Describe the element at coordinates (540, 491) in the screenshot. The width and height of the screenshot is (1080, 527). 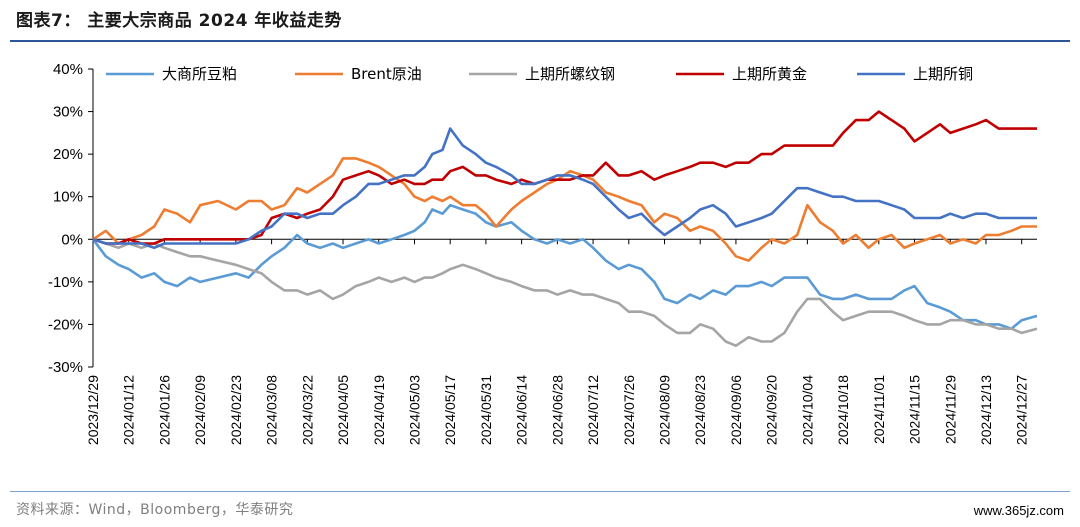
I see `footer-rule` at that location.